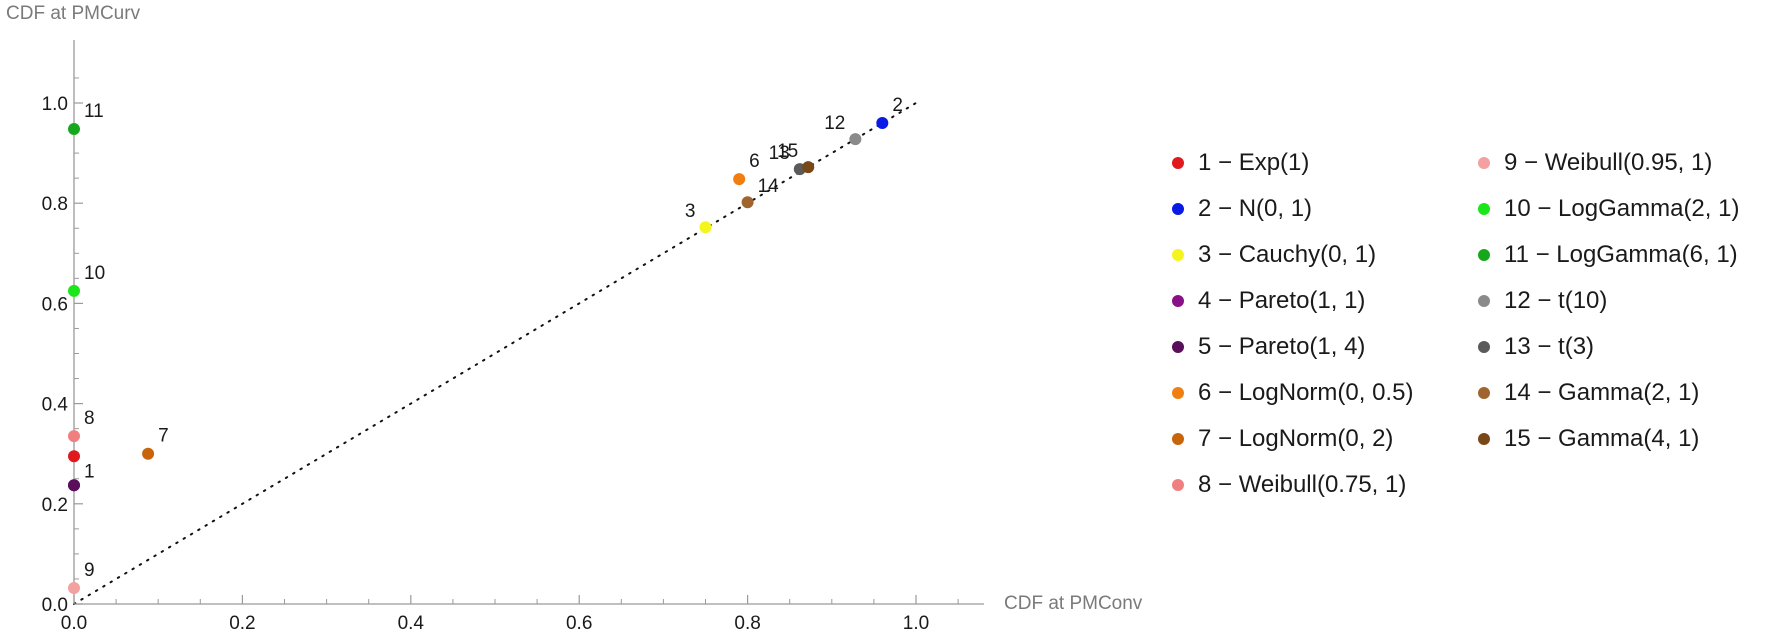  Describe the element at coordinates (1602, 438) in the screenshot. I see `legend-label: 15 − Gamma(4, 1)` at that location.